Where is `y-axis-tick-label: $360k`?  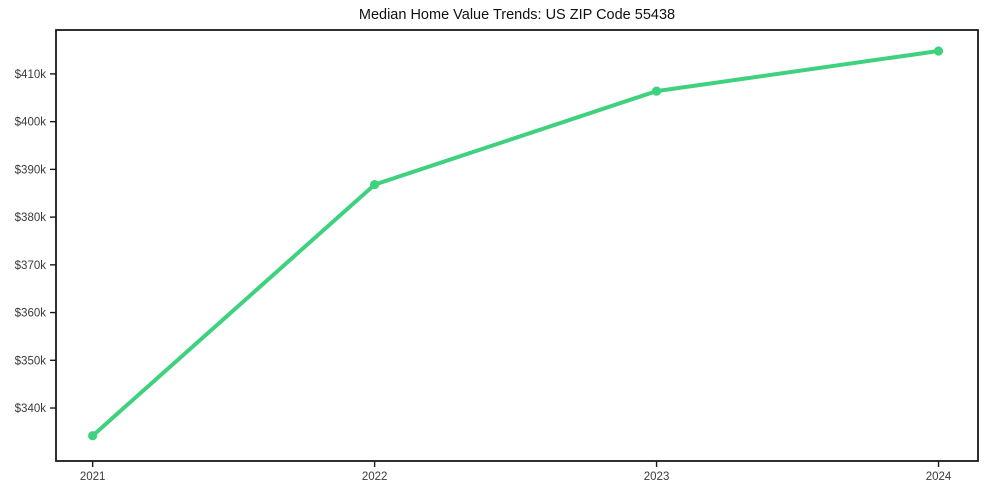
y-axis-tick-label: $360k is located at coordinates (31, 314).